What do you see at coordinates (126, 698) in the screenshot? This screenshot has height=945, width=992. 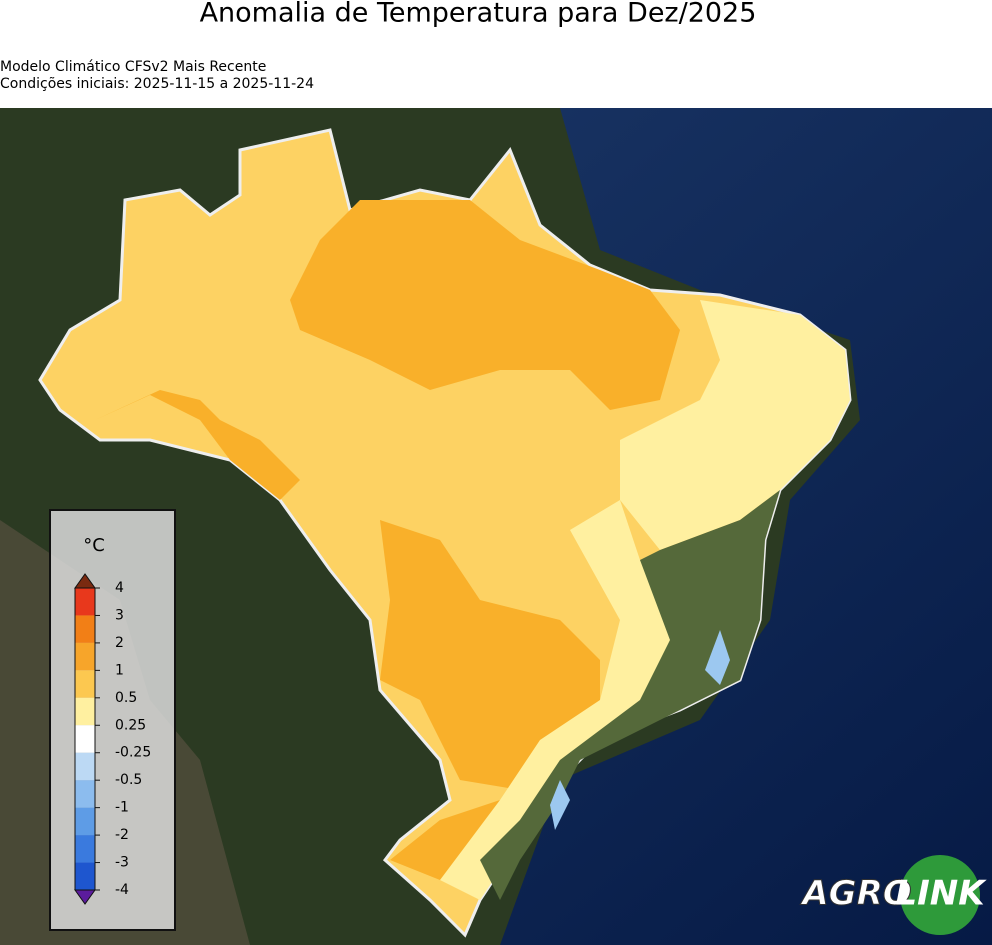 I see `colorbar-tick-label: 0.5` at bounding box center [126, 698].